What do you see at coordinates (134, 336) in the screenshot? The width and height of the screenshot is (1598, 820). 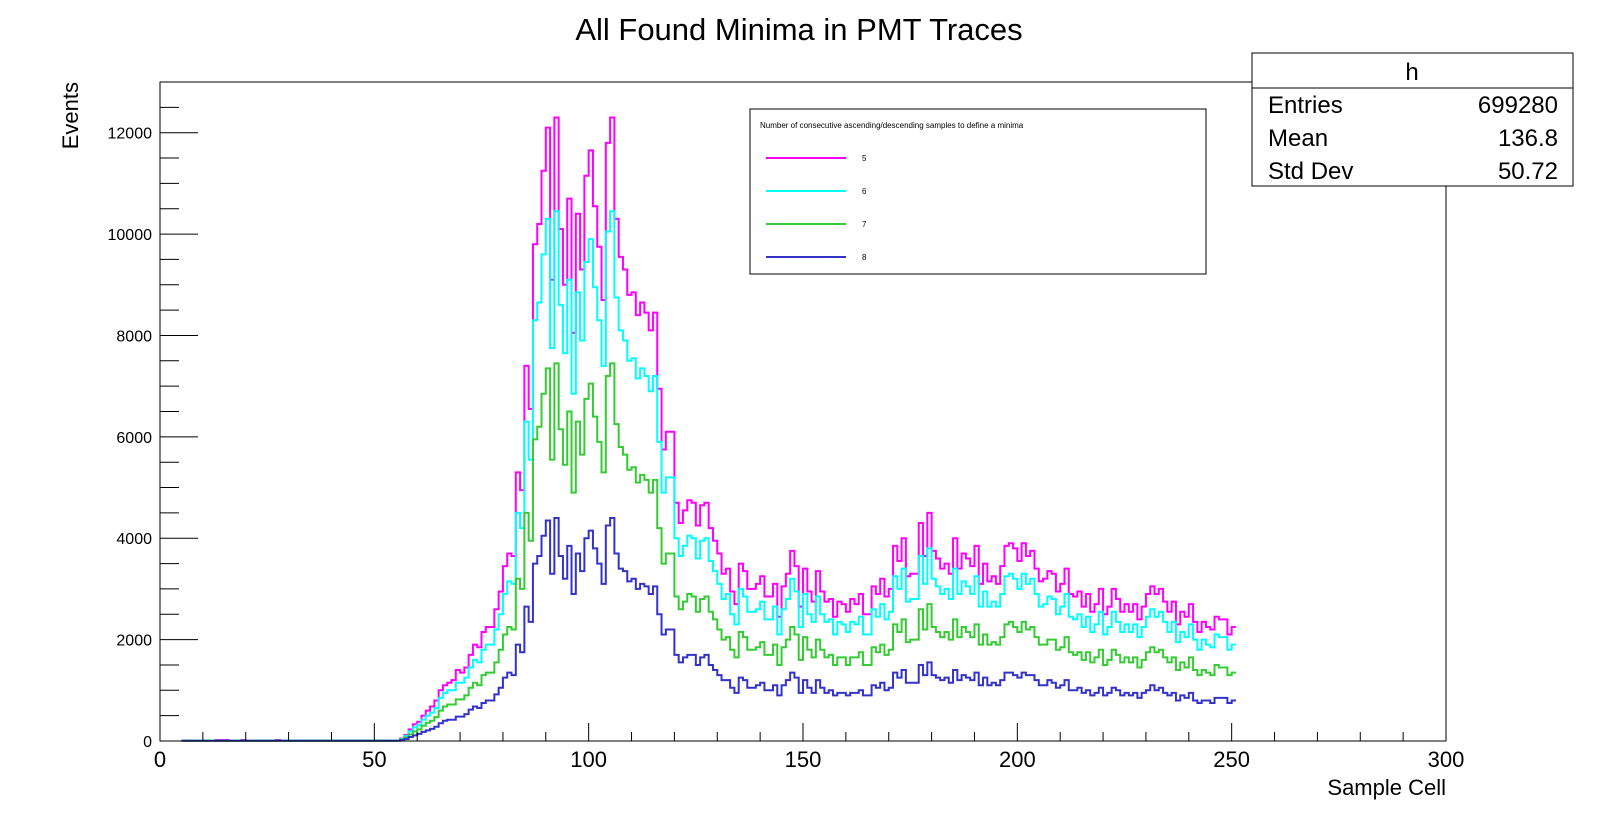 I see `y-tick-label: 8000` at bounding box center [134, 336].